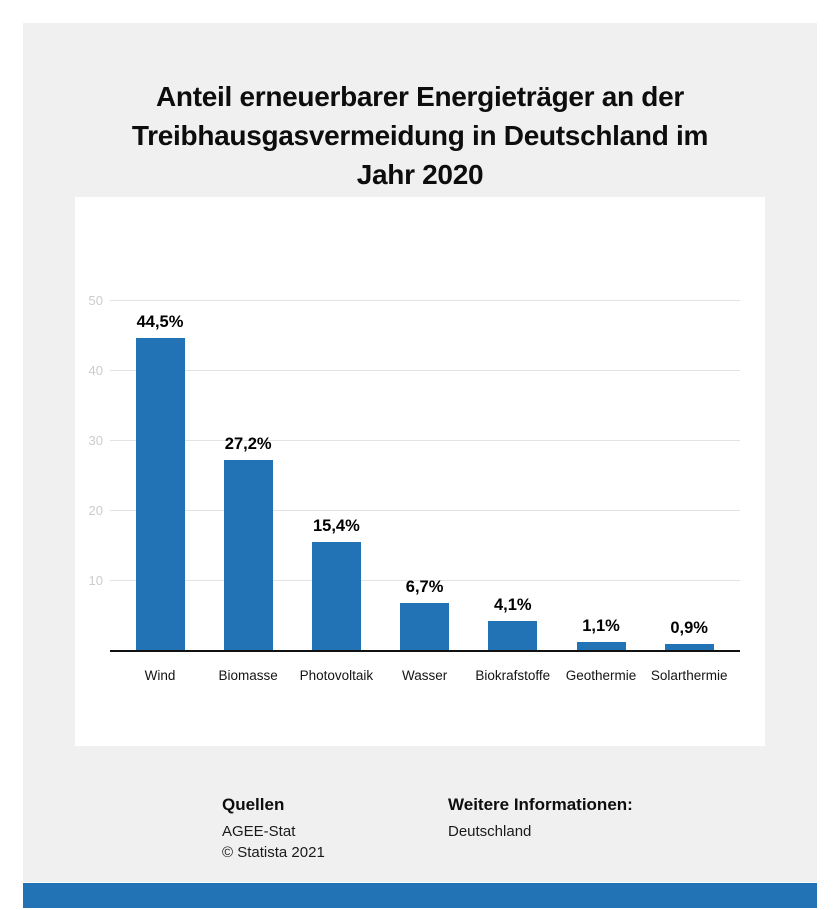 The height and width of the screenshot is (910, 840). I want to click on statista-brand-bar, so click(420, 895).